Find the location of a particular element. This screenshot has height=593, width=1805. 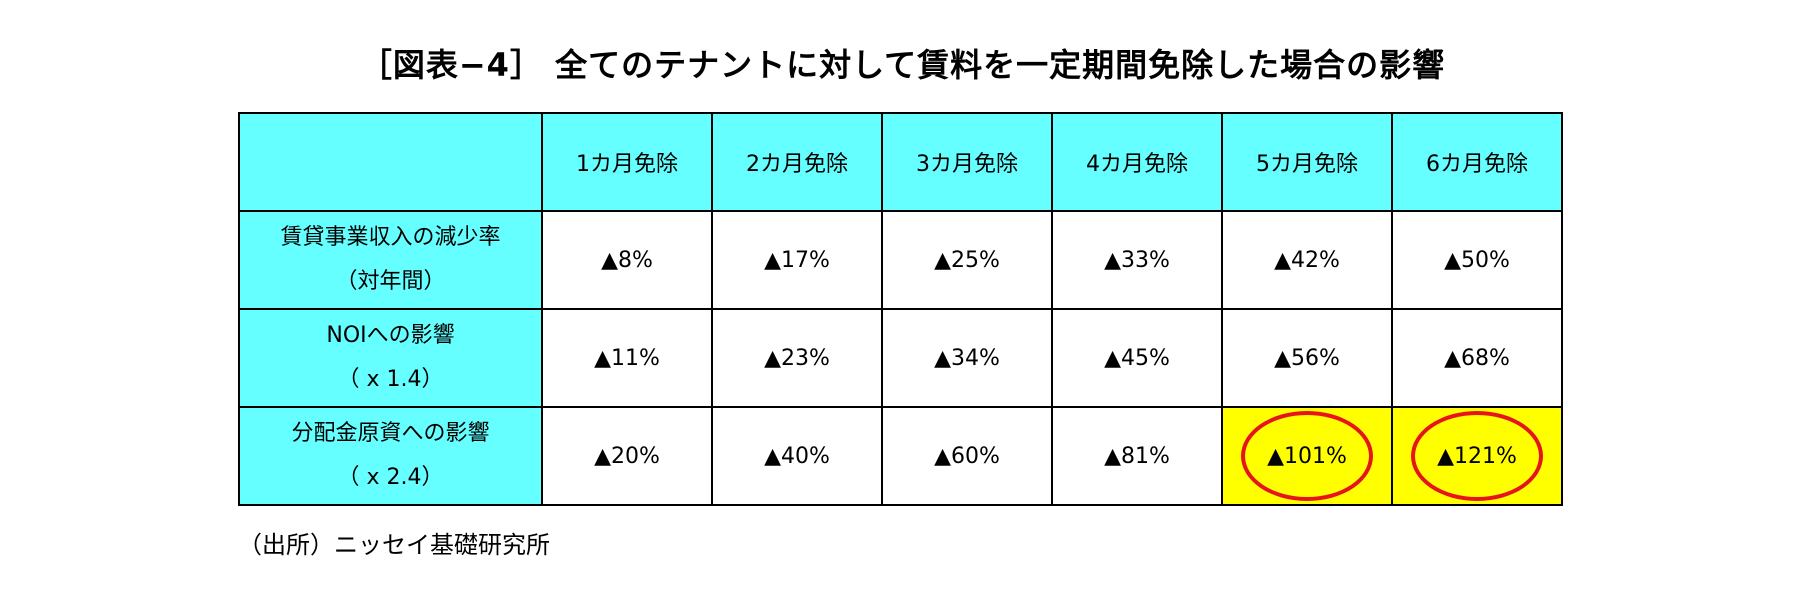

row-header-noi-impact: NOIへの影響 （ x 1.4） is located at coordinates (390, 358).